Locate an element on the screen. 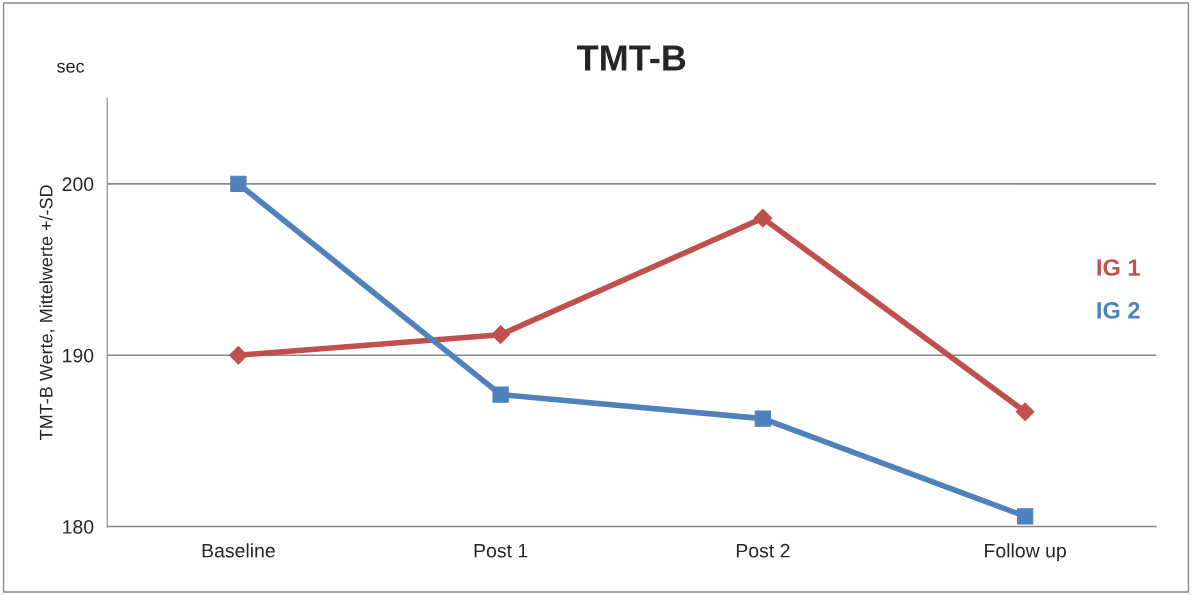  chart-title: TMT-B is located at coordinates (631, 58).